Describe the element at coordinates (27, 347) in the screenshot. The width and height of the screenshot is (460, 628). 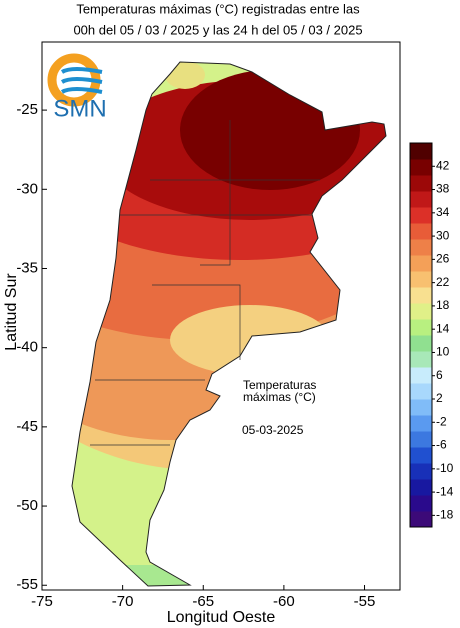
I see `y-tick-label: -40` at that location.